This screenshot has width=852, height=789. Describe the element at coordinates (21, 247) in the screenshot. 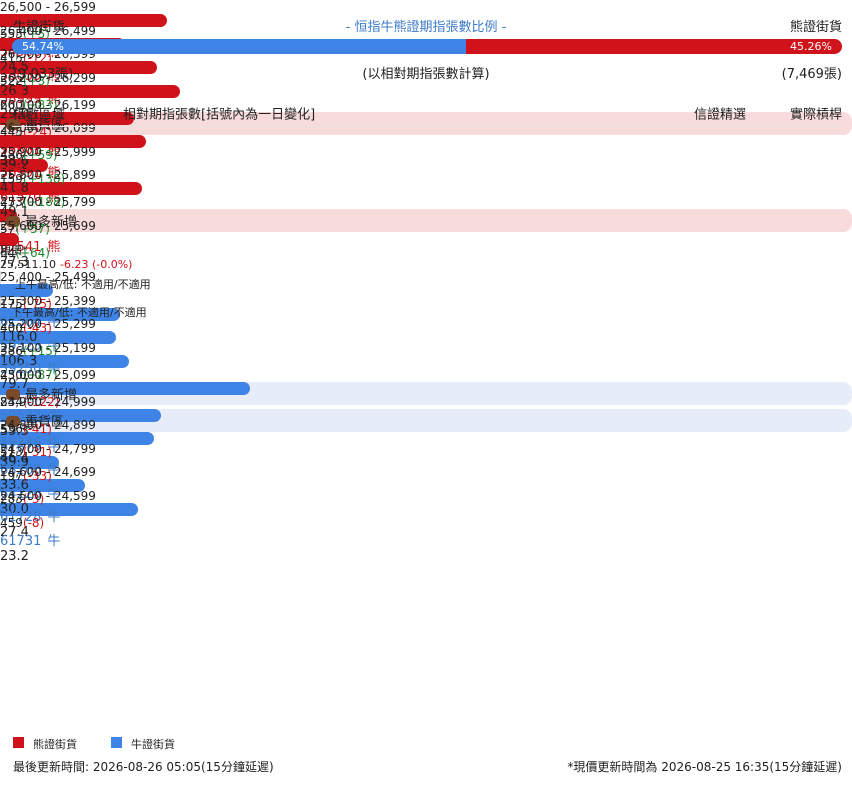

I see `code: 61541` at that location.